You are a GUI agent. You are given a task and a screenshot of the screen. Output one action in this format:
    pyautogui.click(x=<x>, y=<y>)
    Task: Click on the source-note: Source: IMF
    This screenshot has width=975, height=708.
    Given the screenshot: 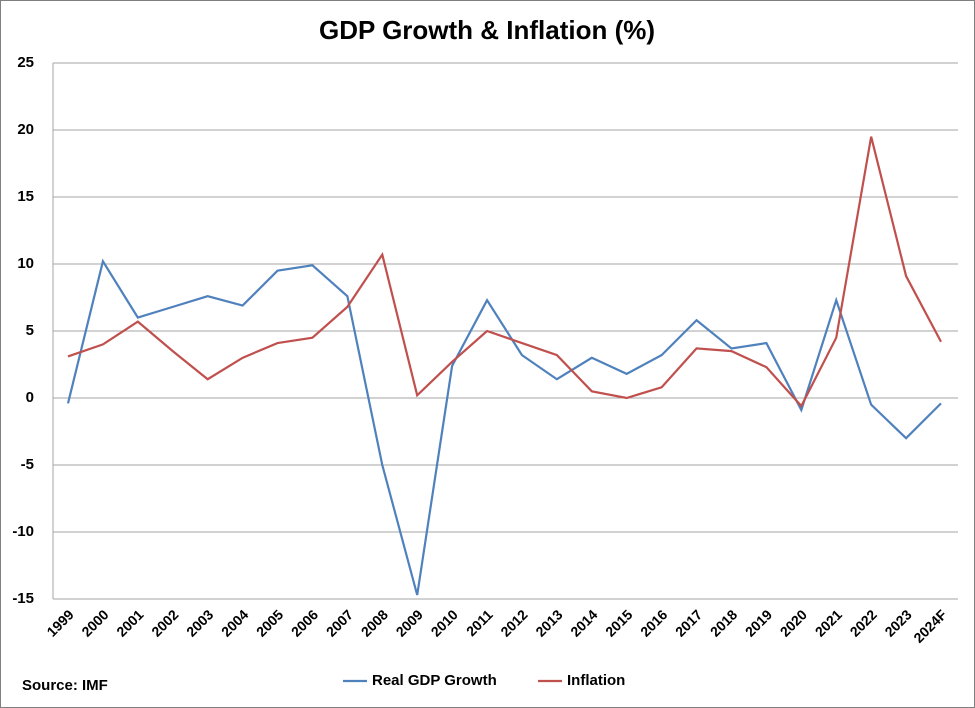 What is the action you would take?
    pyautogui.click(x=65, y=685)
    